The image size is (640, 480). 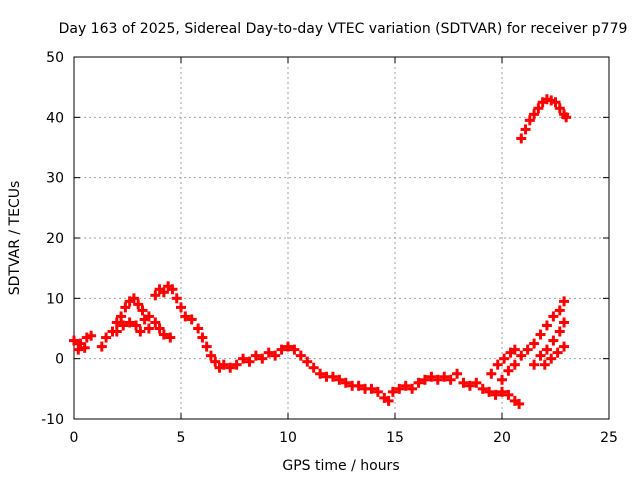 What do you see at coordinates (344, 438) in the screenshot?
I see `x-tick-labels: 0 5 10 15 20 25` at bounding box center [344, 438].